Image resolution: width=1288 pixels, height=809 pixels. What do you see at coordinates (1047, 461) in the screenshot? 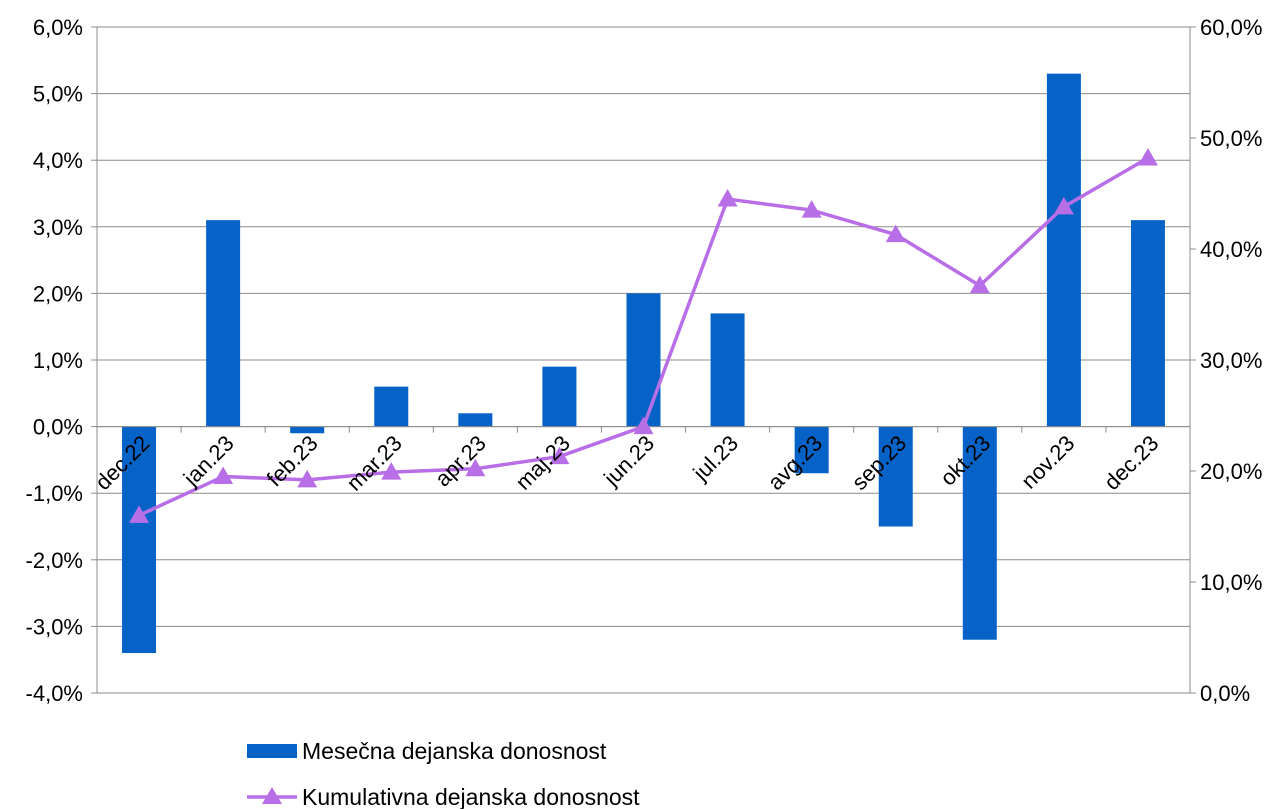
I see `category-label: nov.23` at bounding box center [1047, 461].